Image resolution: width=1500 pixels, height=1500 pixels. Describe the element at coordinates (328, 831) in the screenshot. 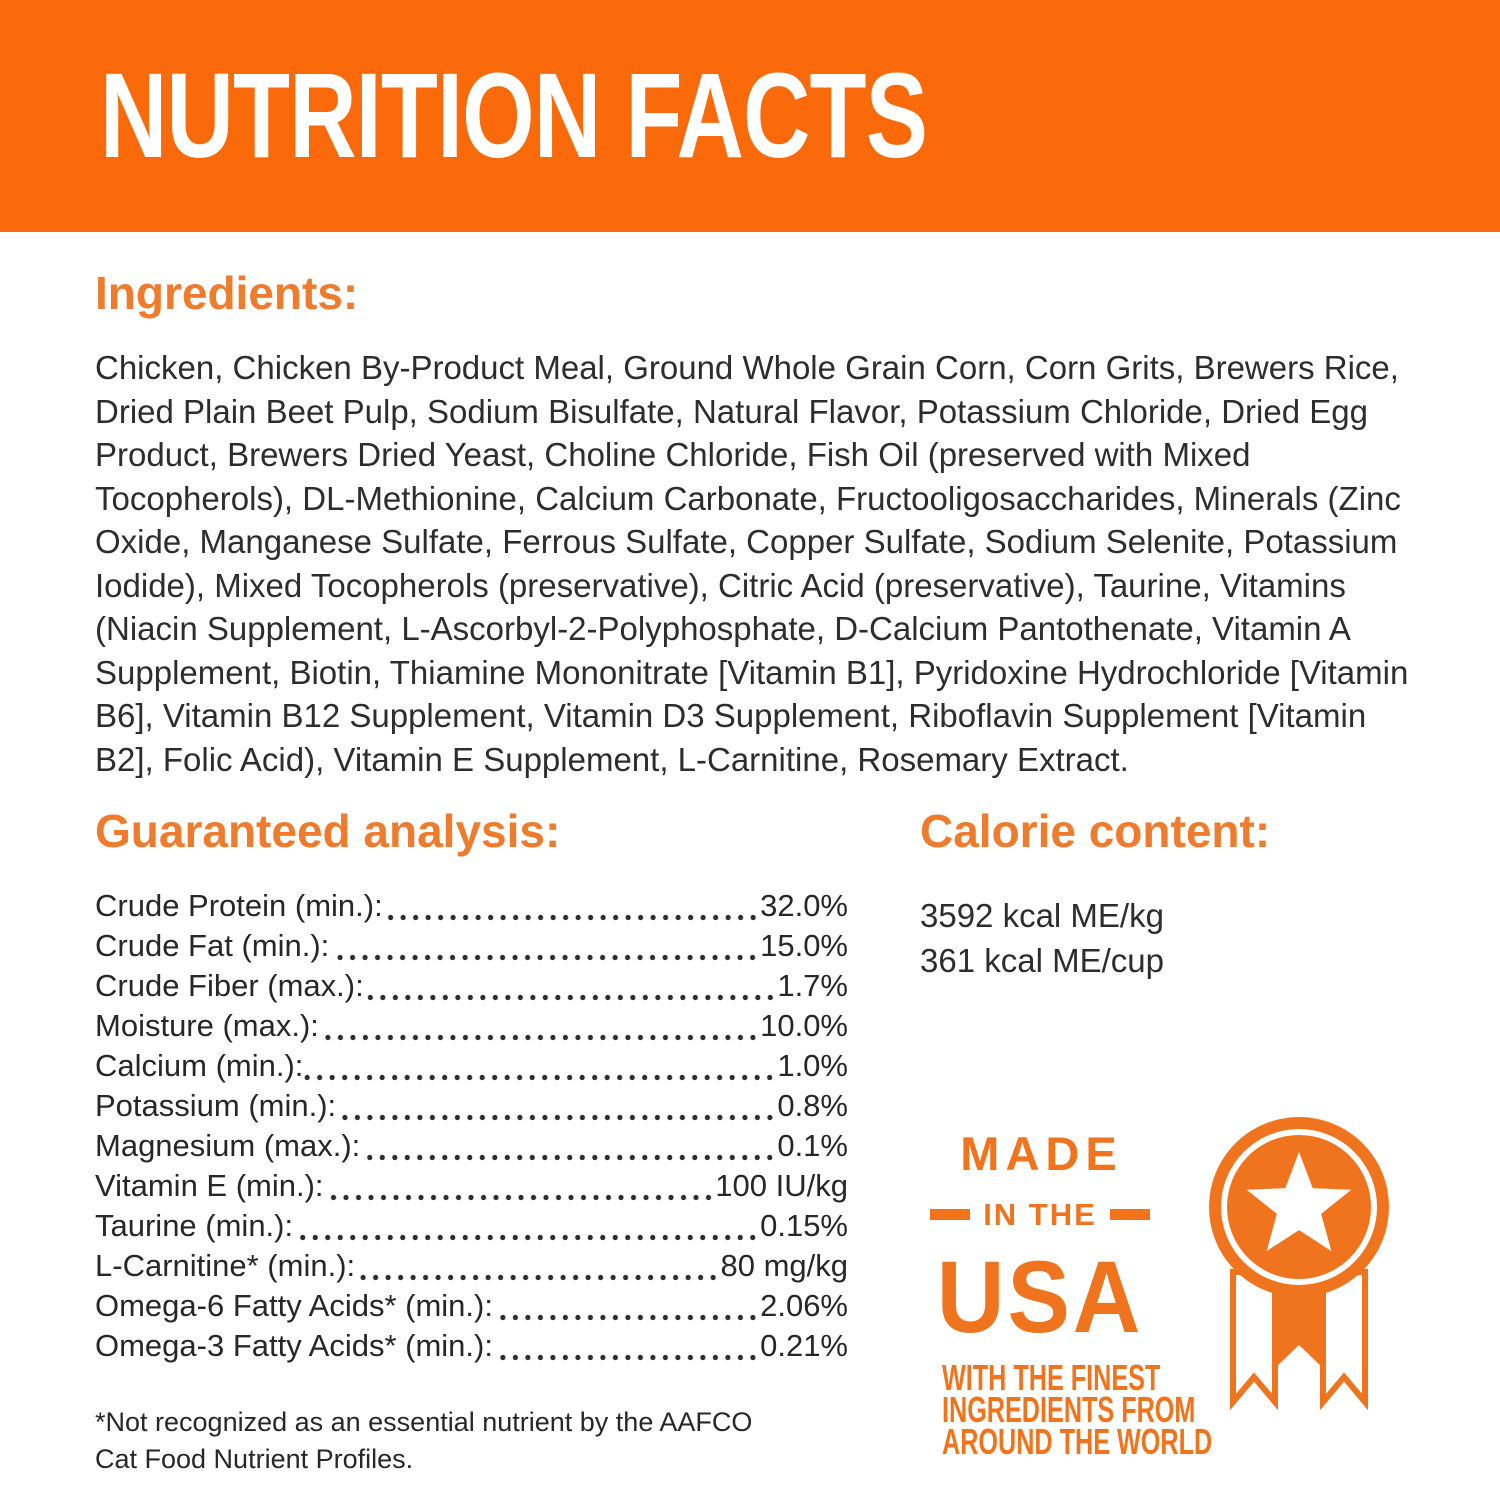

I see `guaranteed-analysis-heading: Guaranteed analysis:` at that location.